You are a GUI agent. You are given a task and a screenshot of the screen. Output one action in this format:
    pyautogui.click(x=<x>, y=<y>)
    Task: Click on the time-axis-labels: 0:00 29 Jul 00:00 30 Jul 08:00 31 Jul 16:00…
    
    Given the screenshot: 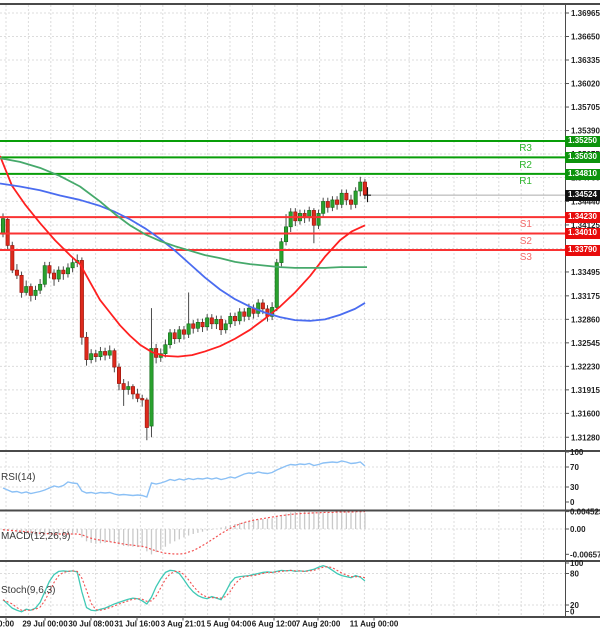 What is the action you would take?
    pyautogui.click(x=199, y=623)
    